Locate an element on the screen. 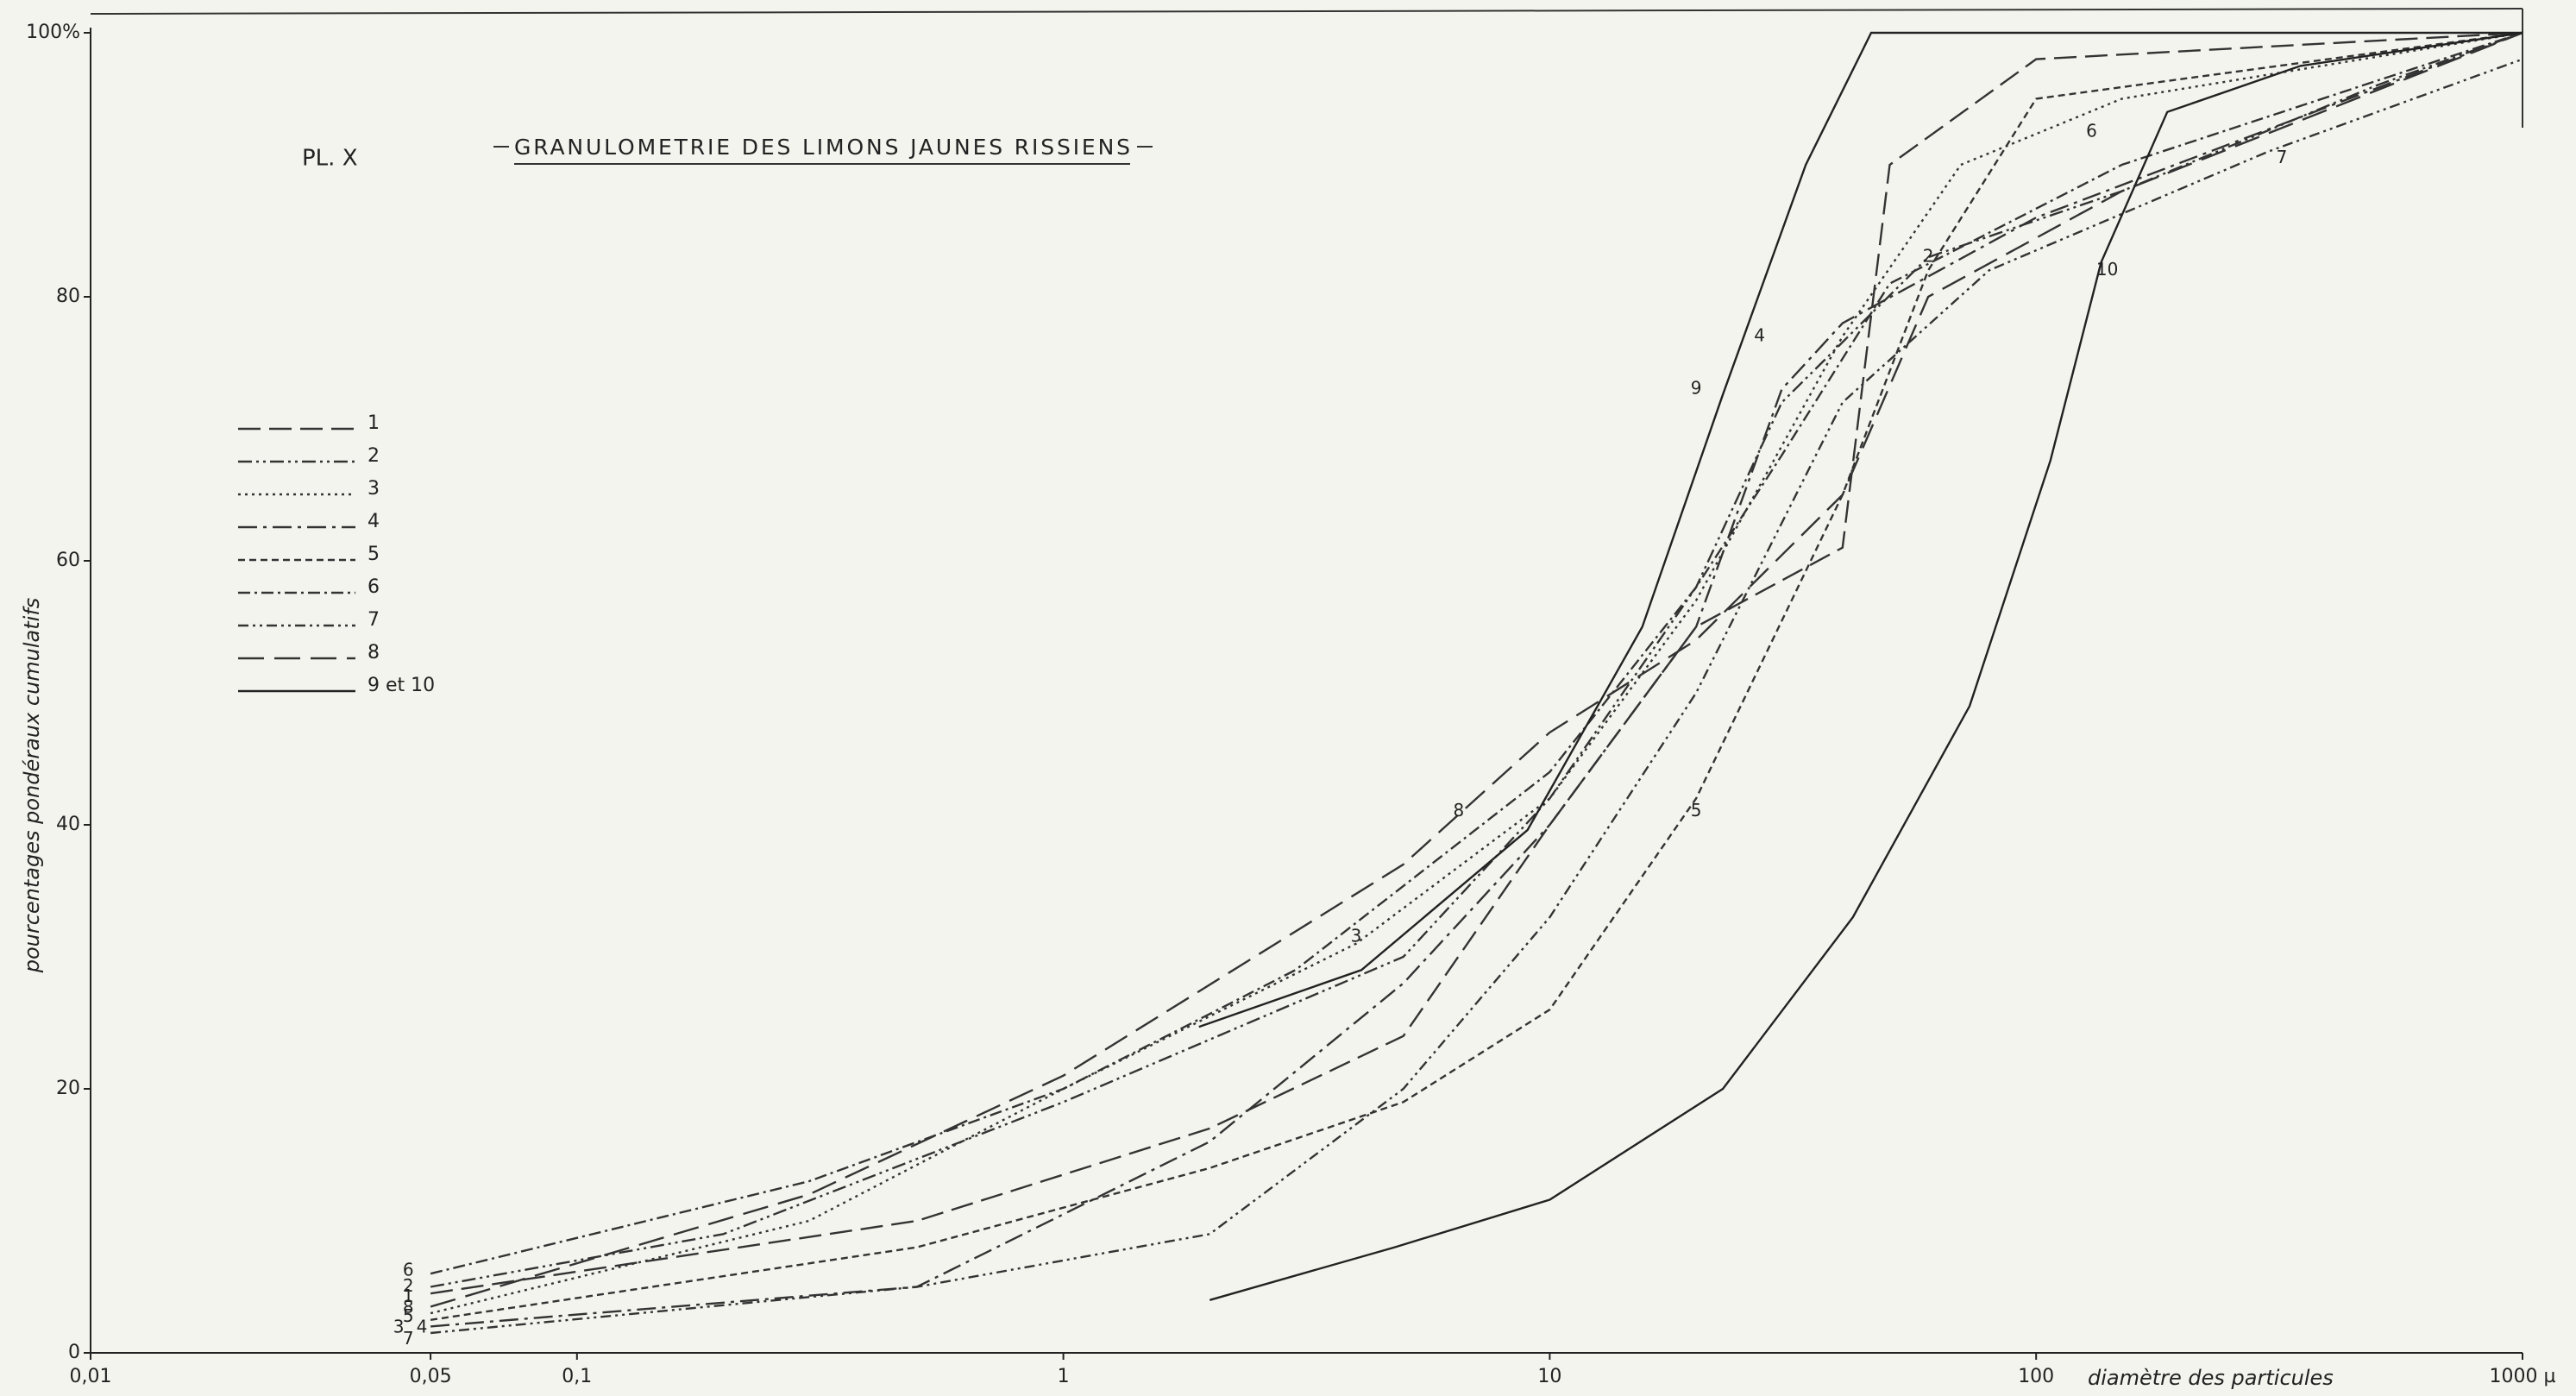  frame-top is located at coordinates (1306, 11).